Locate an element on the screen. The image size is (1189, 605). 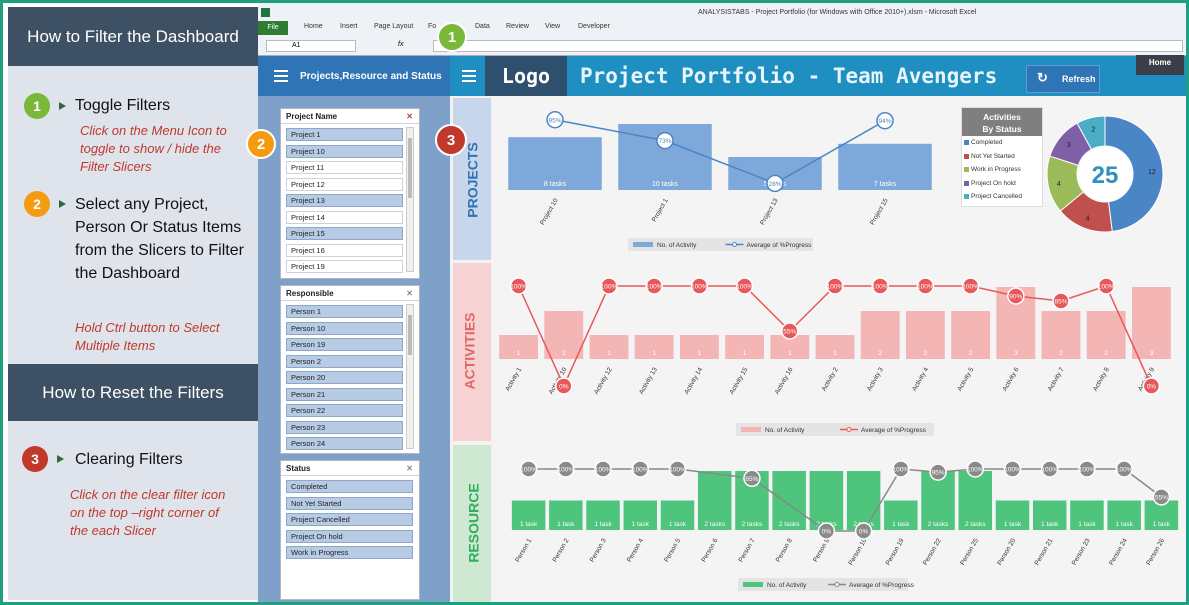
slicer-item-person: Person 23 is located at coordinates (344, 427).